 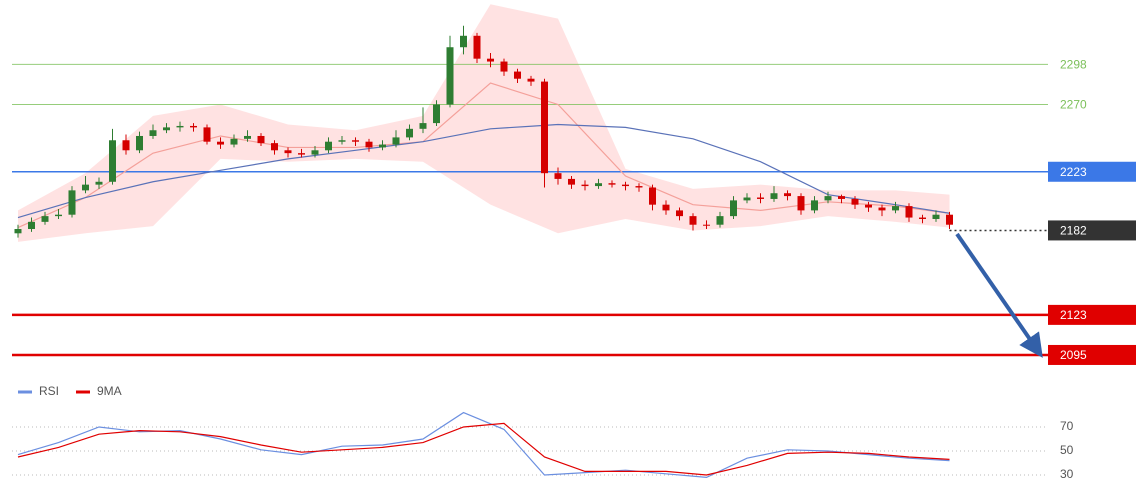 What do you see at coordinates (1067, 450) in the screenshot?
I see `y-tick-label: 50` at bounding box center [1067, 450].